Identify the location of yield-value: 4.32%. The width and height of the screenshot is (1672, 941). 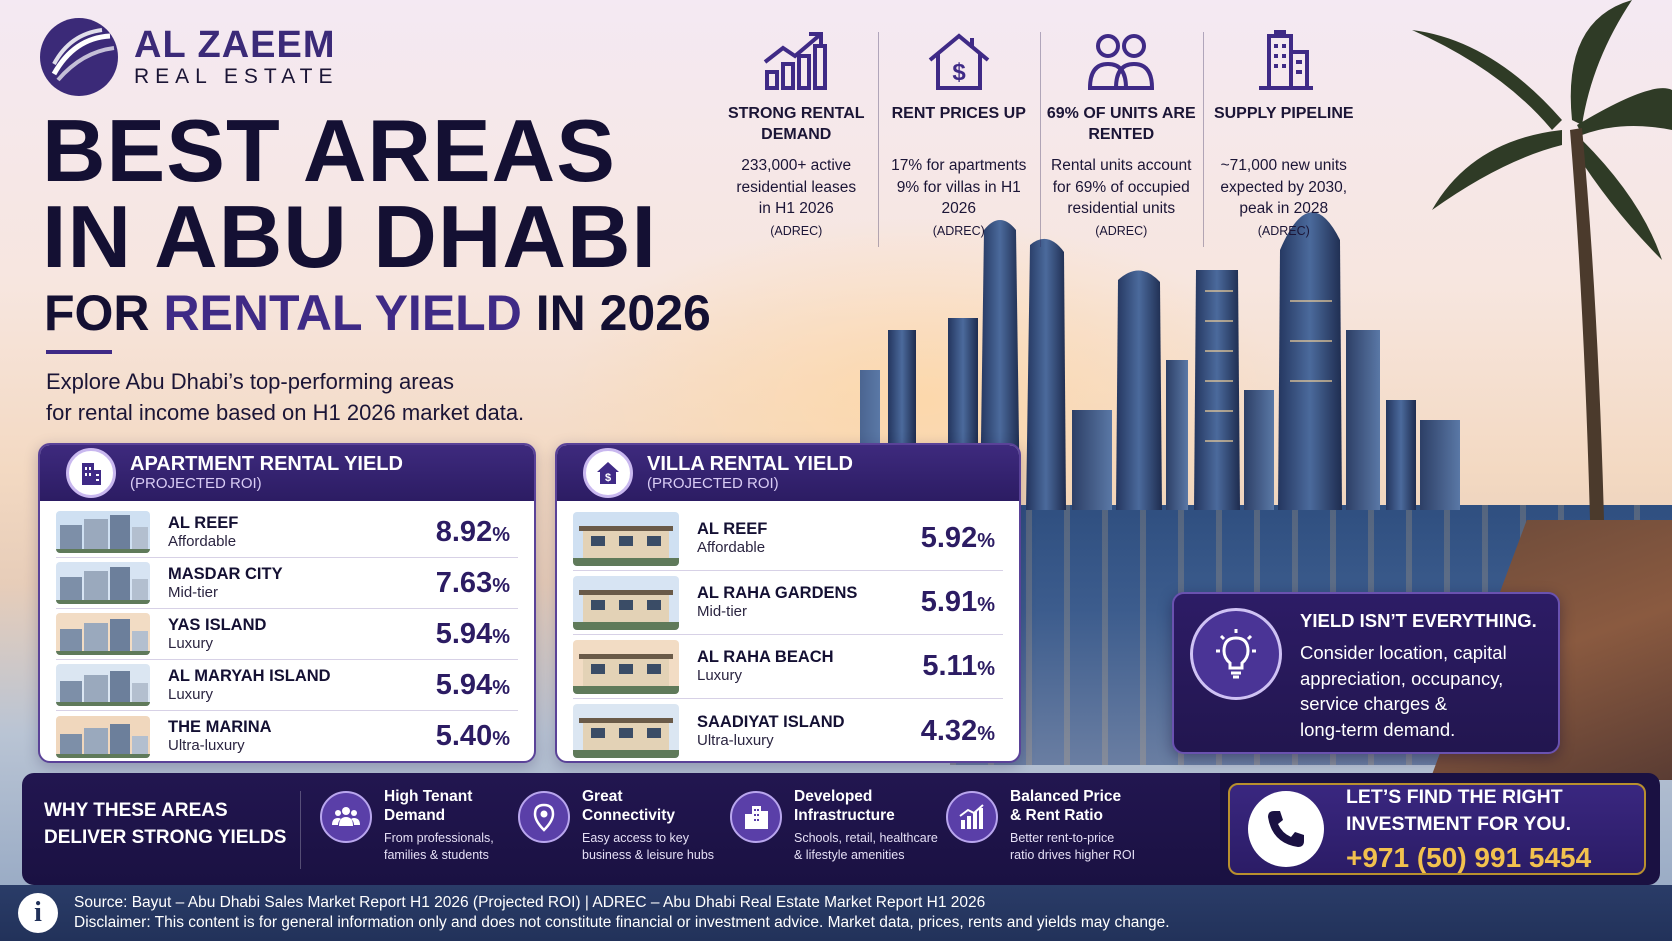
(962, 731).